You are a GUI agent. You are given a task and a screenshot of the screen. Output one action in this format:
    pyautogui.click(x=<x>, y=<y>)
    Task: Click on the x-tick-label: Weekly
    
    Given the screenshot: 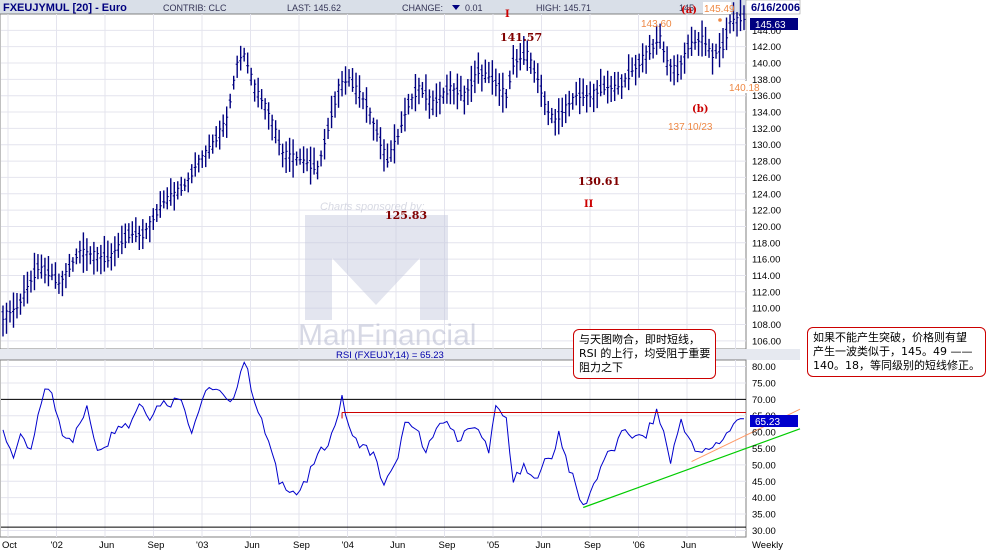 What is the action you would take?
    pyautogui.click(x=767, y=545)
    